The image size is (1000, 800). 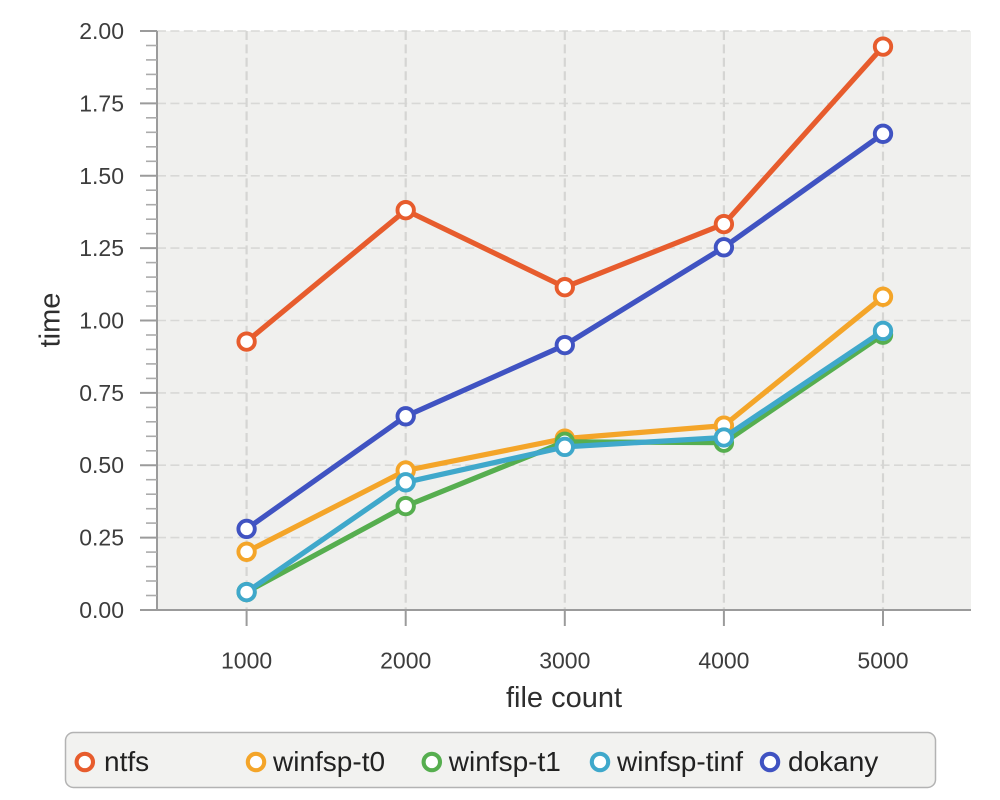 I want to click on svg-text: 4000, so click(x=723, y=661).